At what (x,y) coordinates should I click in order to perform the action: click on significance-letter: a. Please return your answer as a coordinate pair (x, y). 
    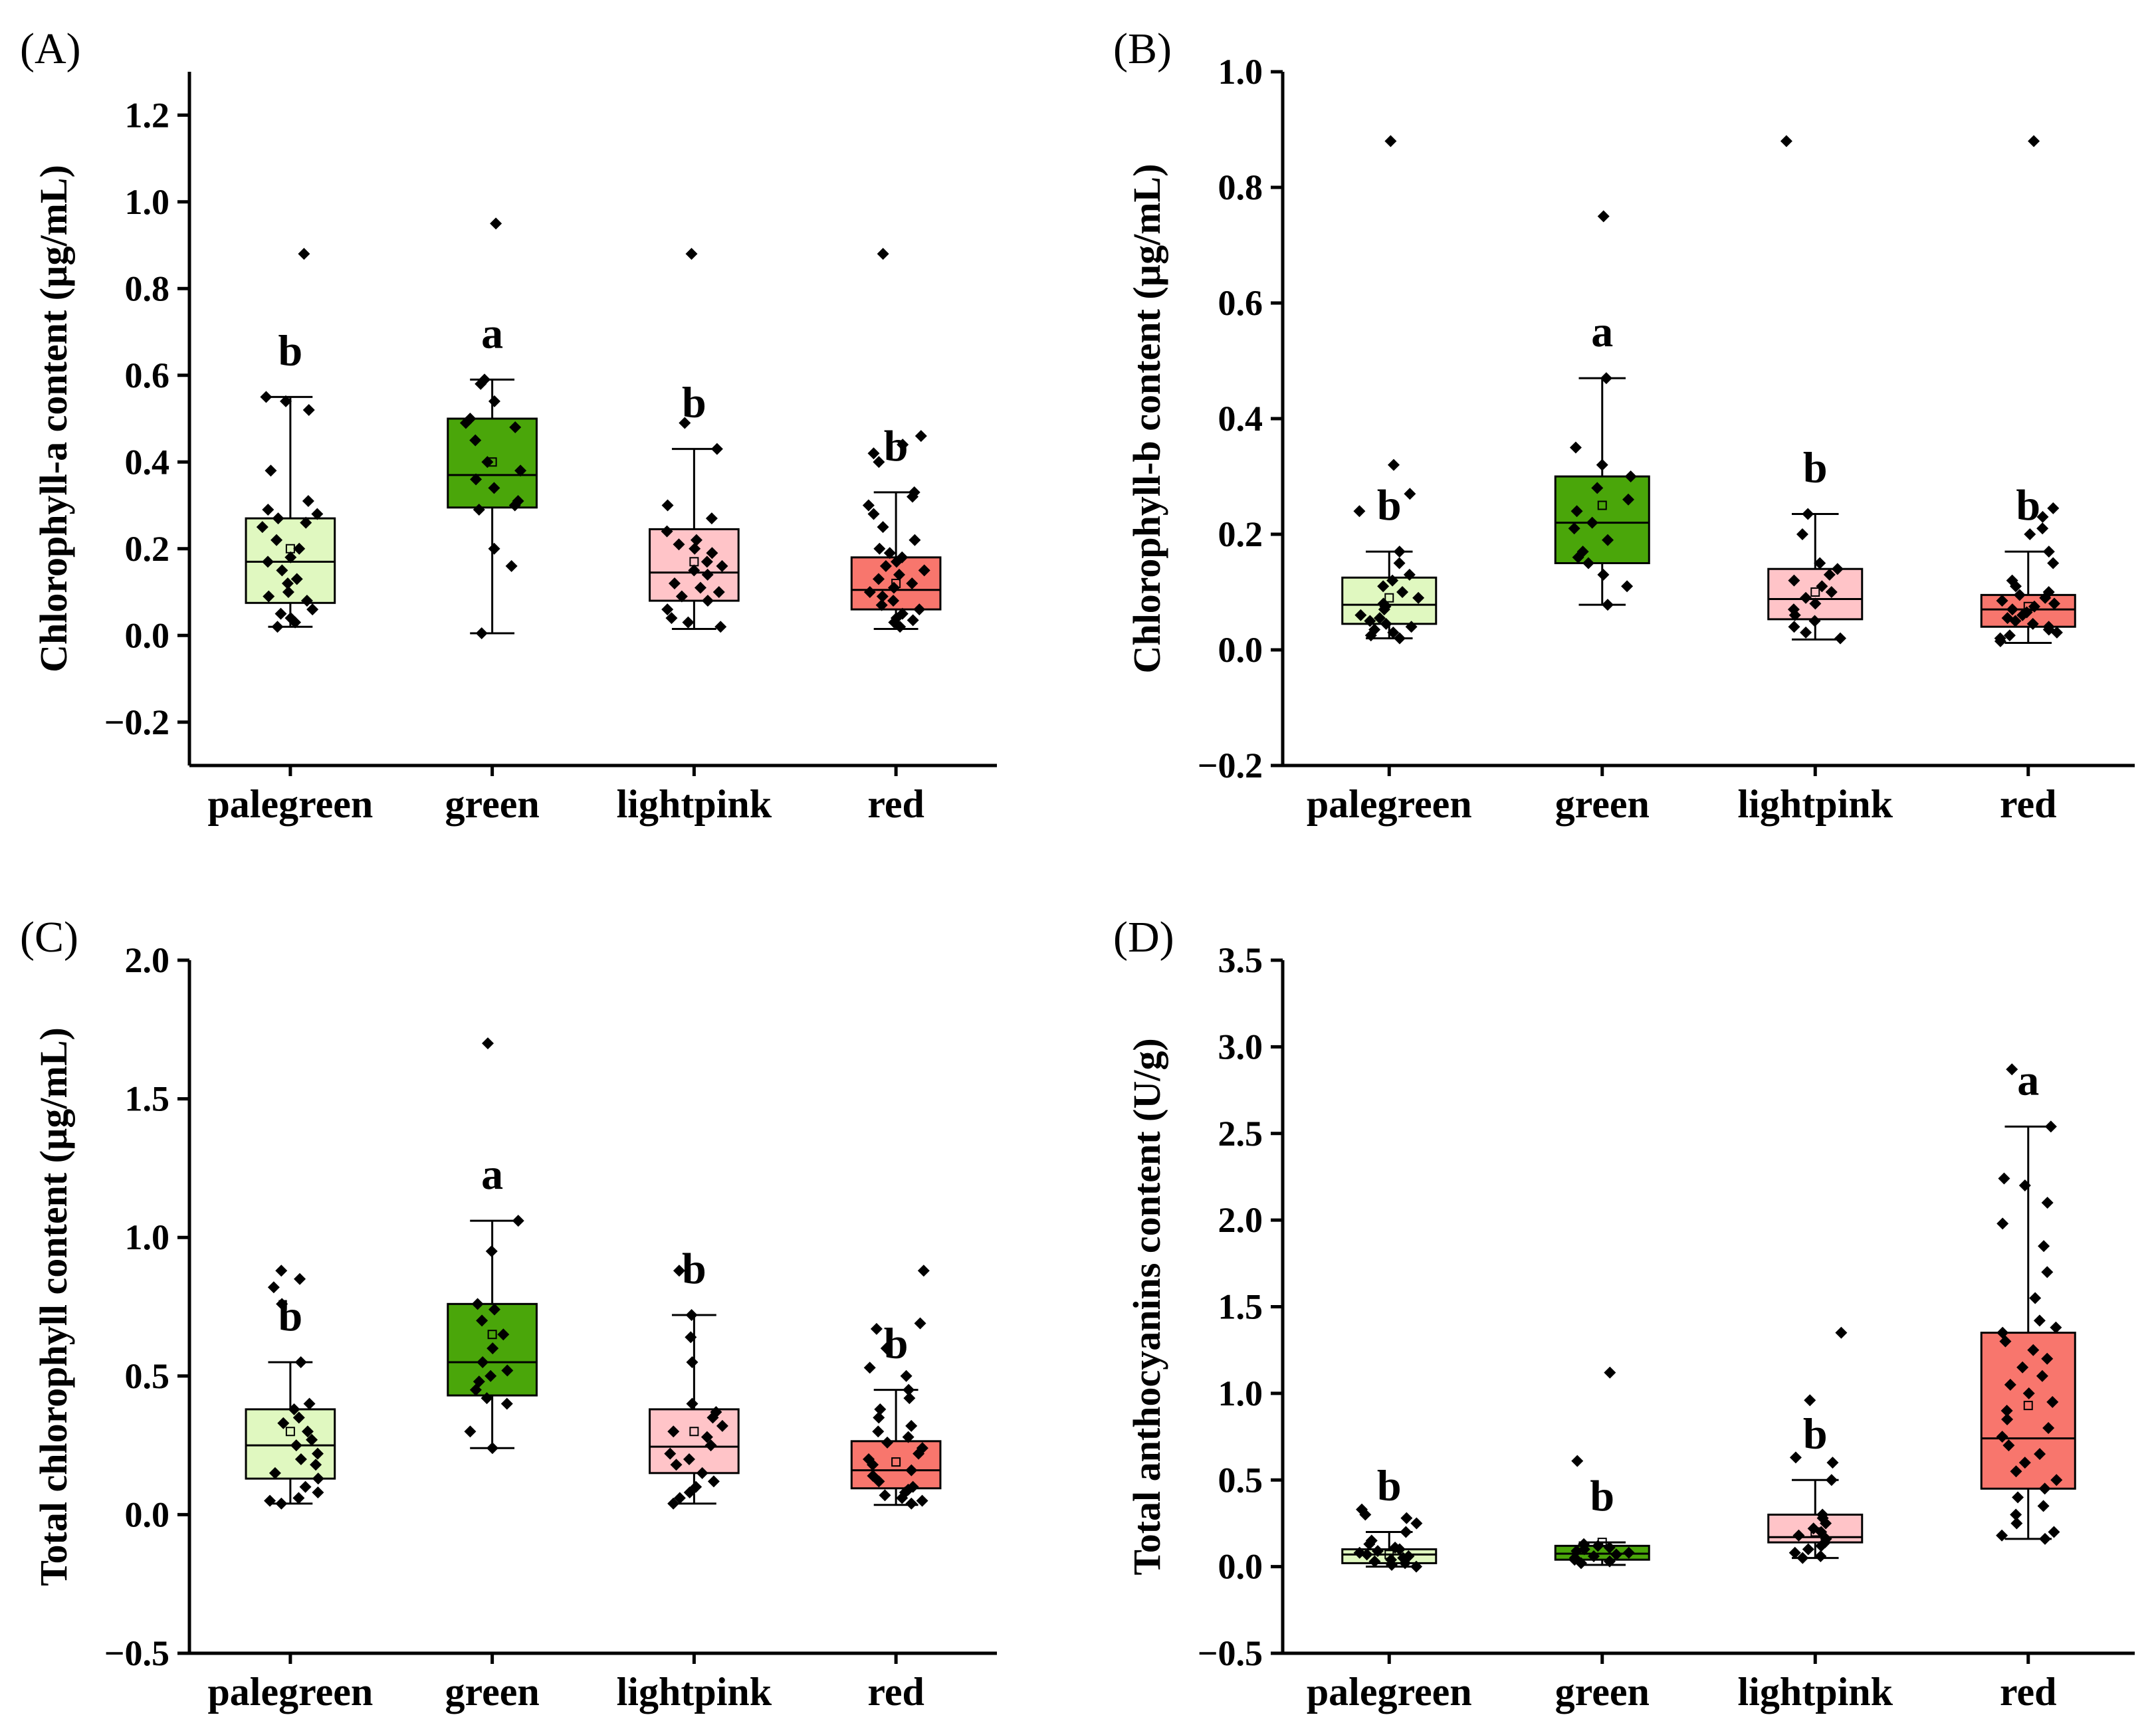
    Looking at the image, I should click on (492, 333).